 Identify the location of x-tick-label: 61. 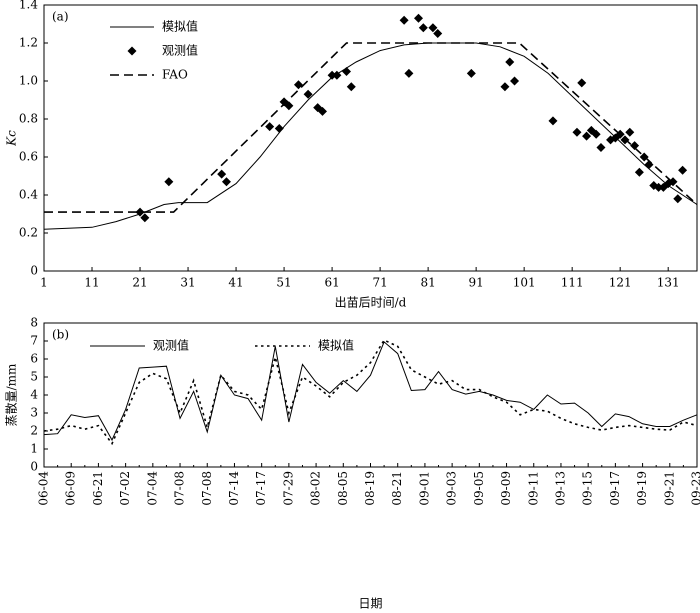
(331, 283).